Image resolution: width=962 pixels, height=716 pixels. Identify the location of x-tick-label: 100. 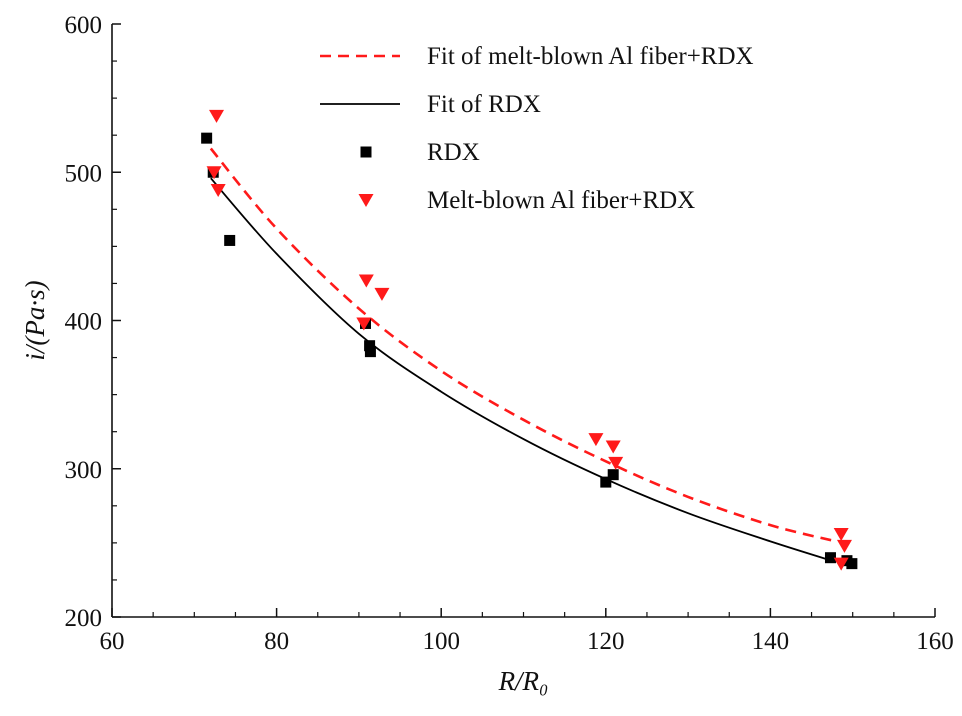
(441, 641).